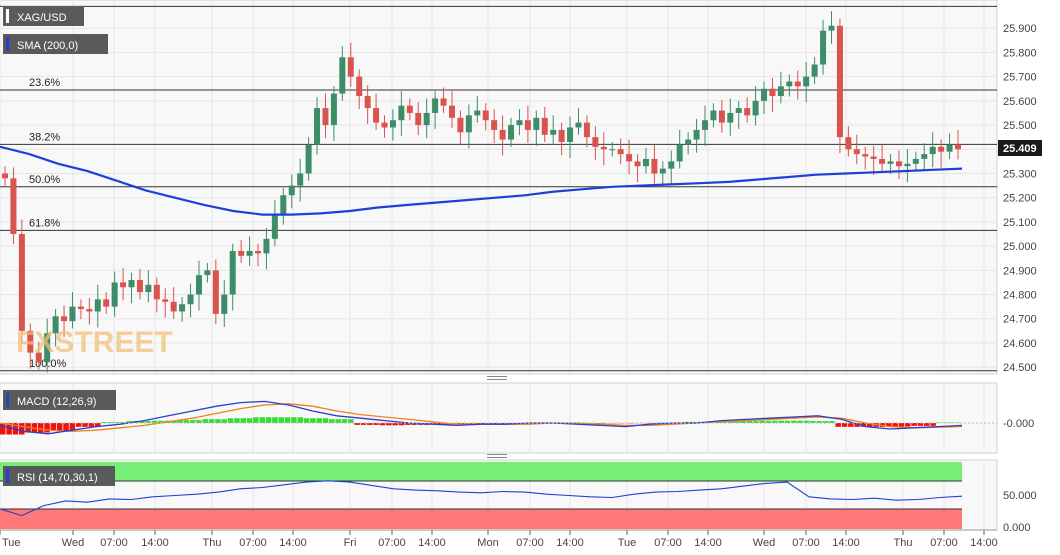 The height and width of the screenshot is (555, 1060). Describe the element at coordinates (481, 417) in the screenshot. I see `macd-line` at that location.